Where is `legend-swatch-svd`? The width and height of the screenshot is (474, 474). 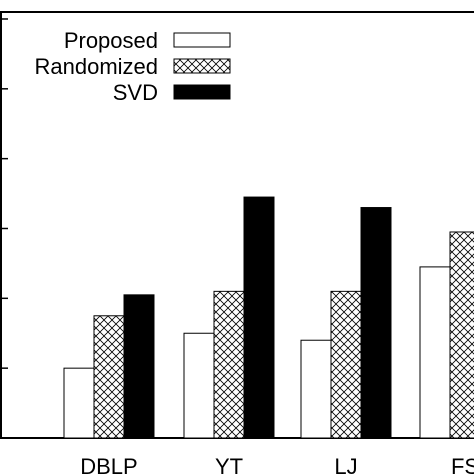
legend-swatch-svd is located at coordinates (202, 92).